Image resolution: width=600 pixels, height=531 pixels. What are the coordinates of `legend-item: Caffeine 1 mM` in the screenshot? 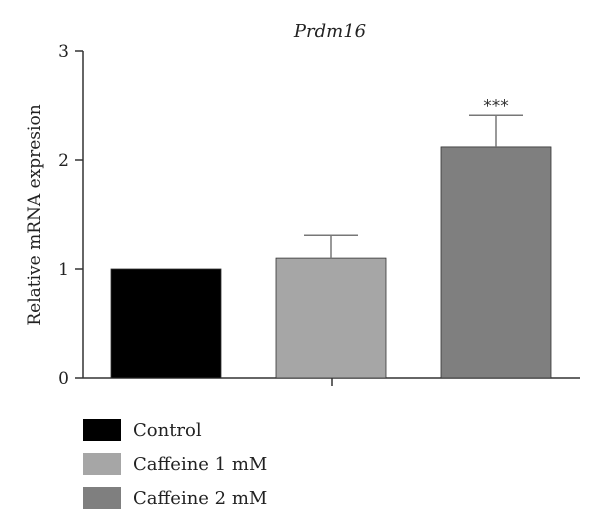 It's located at (175, 464).